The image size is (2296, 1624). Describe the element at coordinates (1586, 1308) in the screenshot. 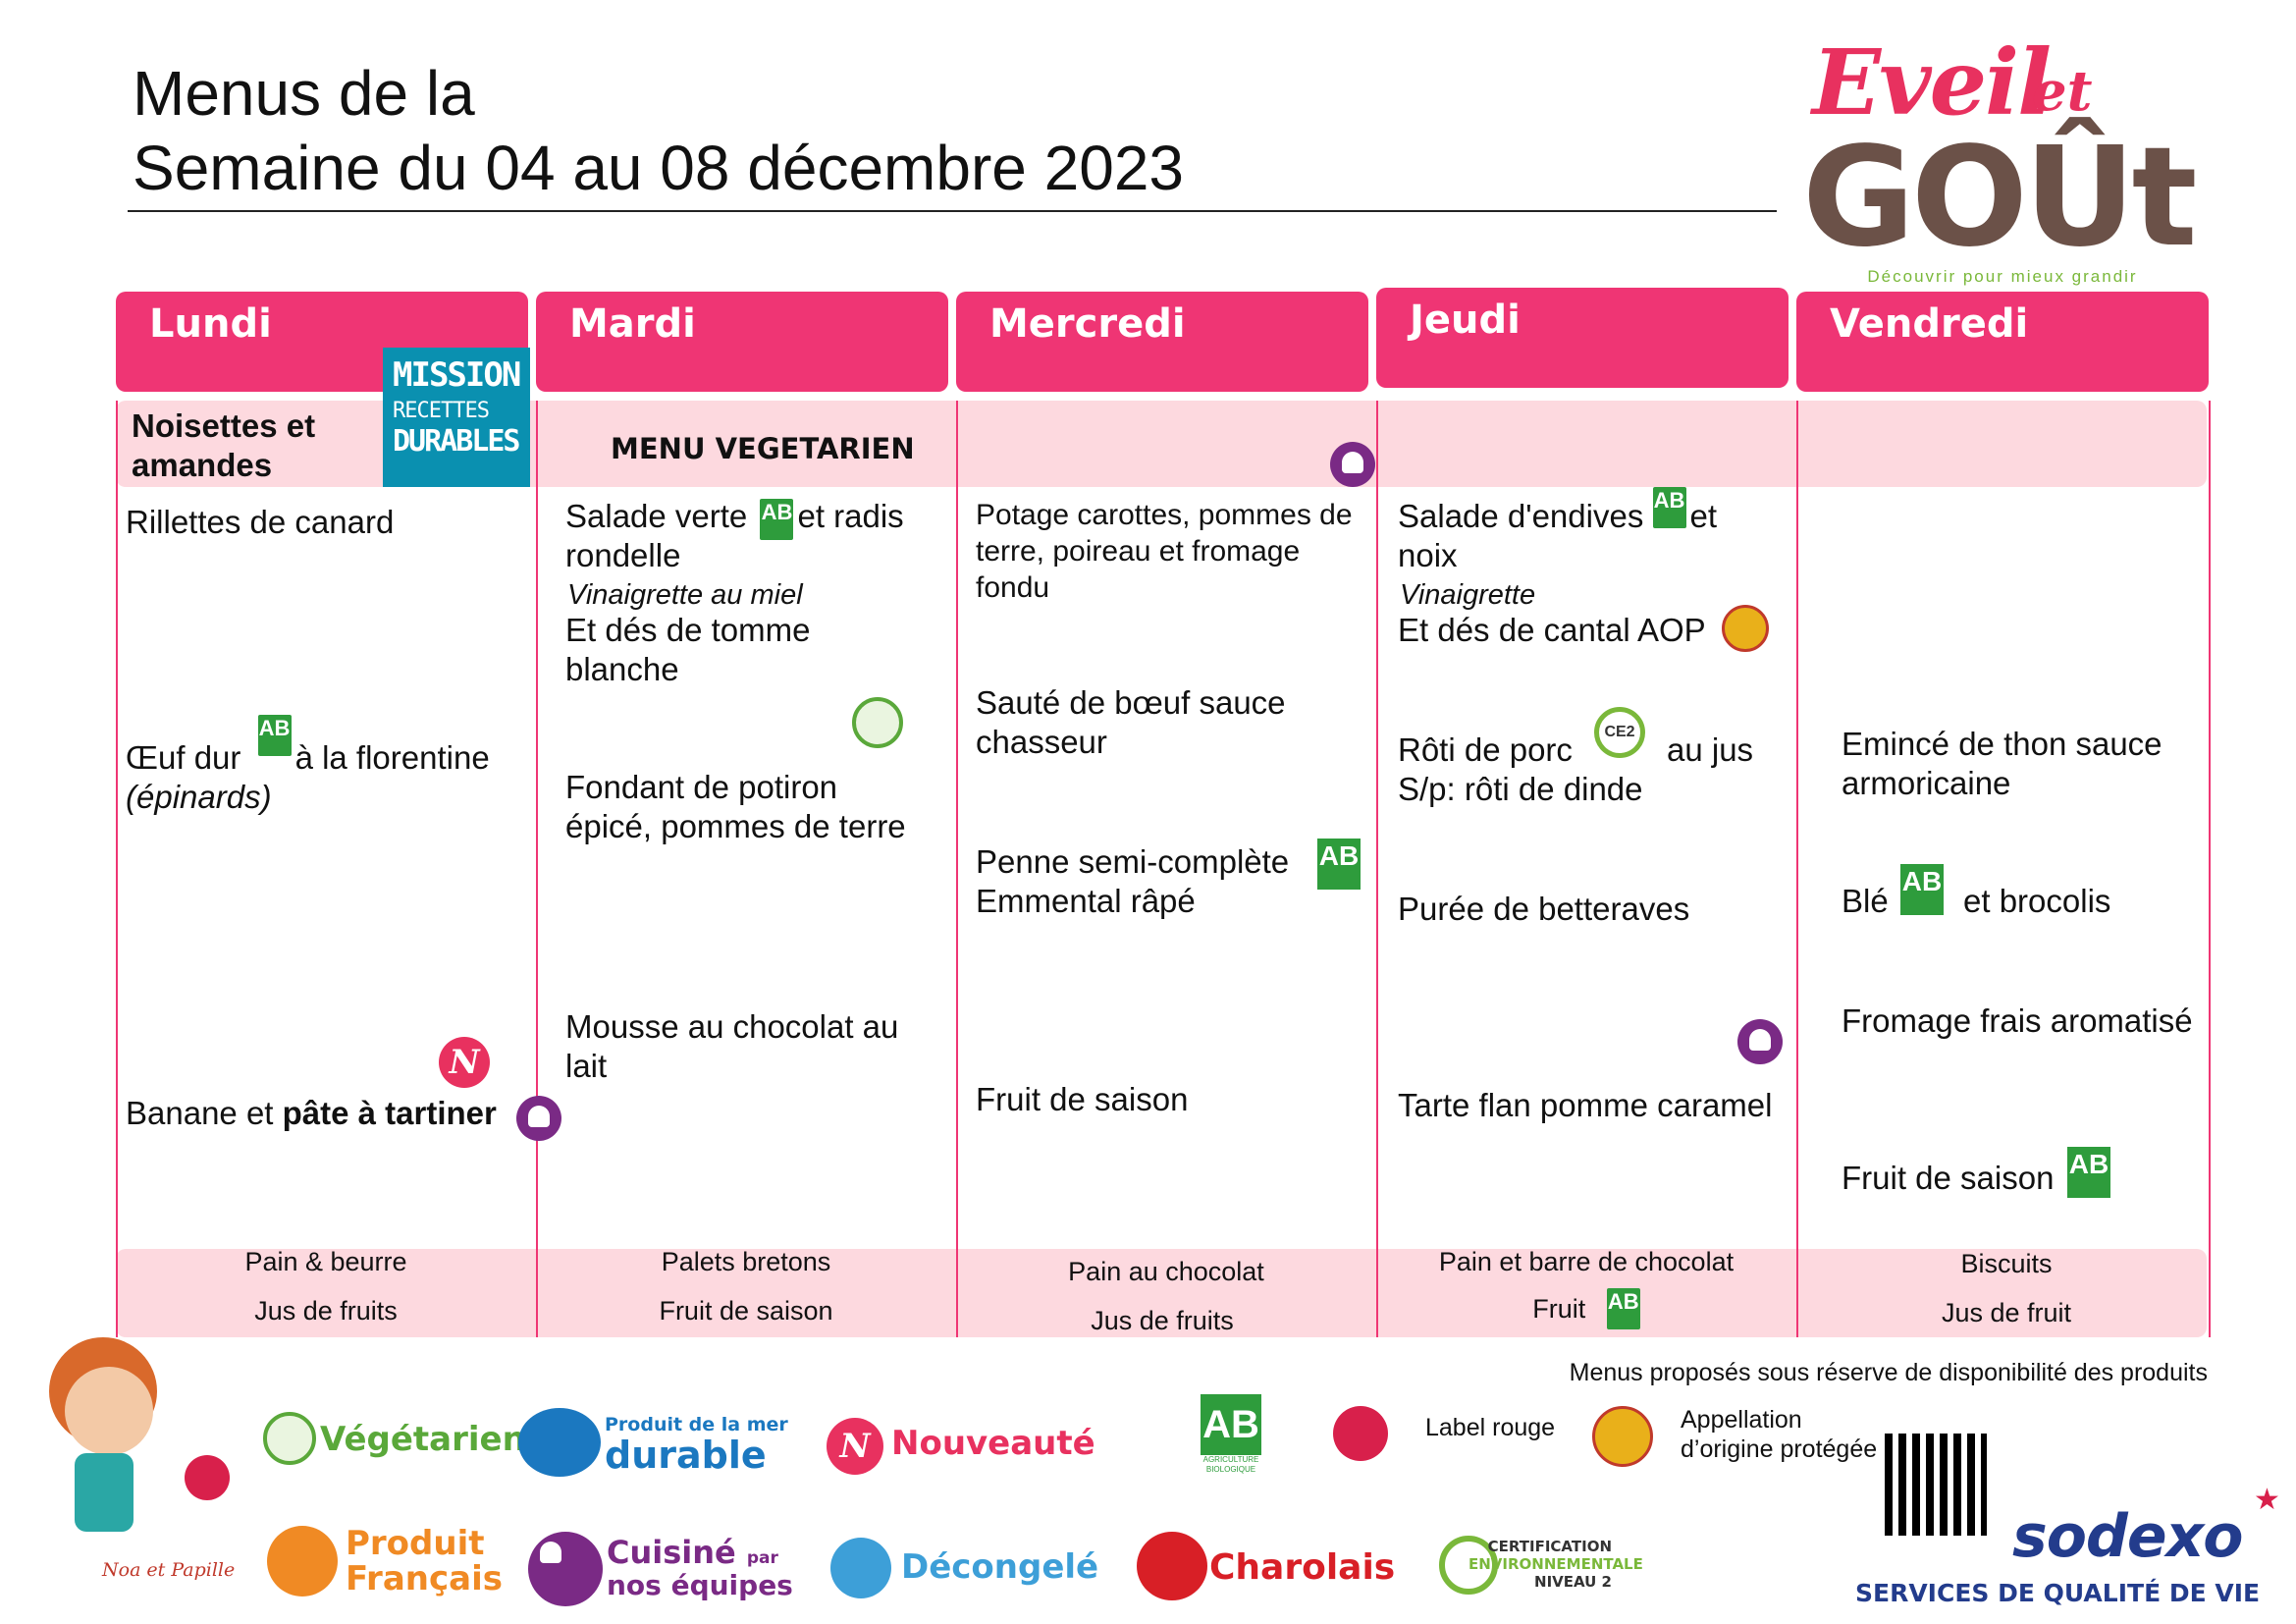

I see `snack-jeudi-2: Fruit AB` at that location.